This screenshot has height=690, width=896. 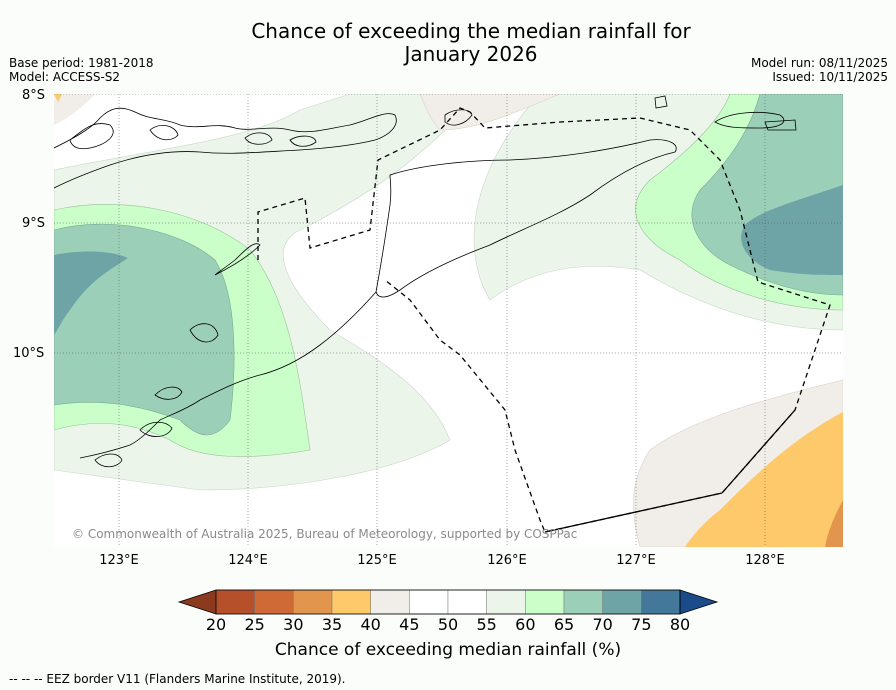 I want to click on band-35-40-corner, so click(x=58, y=98).